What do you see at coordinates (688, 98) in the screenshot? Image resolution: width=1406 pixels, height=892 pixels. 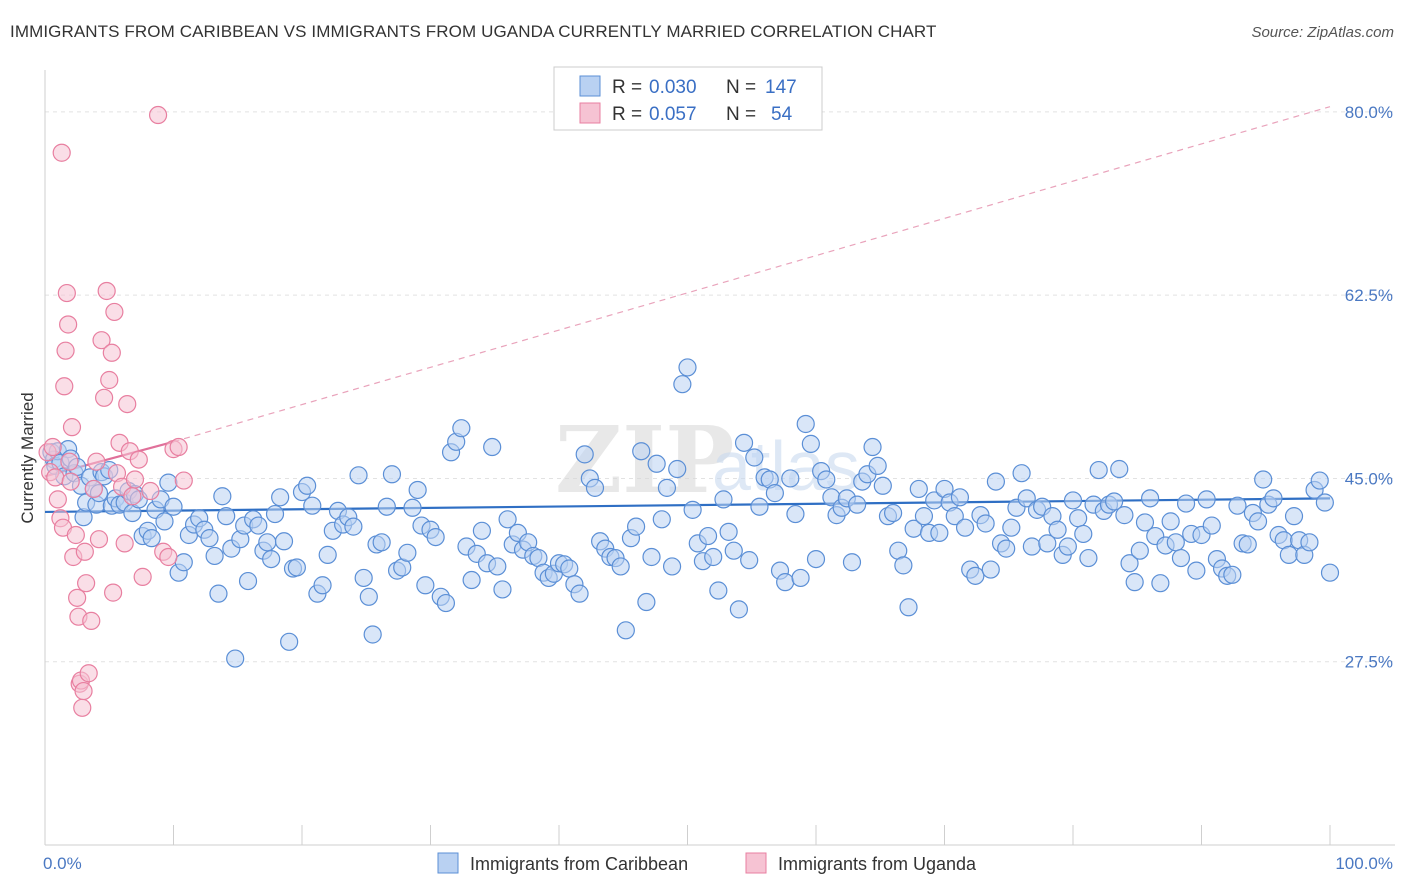 I see `top-legend: R = 0.030 N = 147 R = 0.057 N = 54` at bounding box center [688, 98].